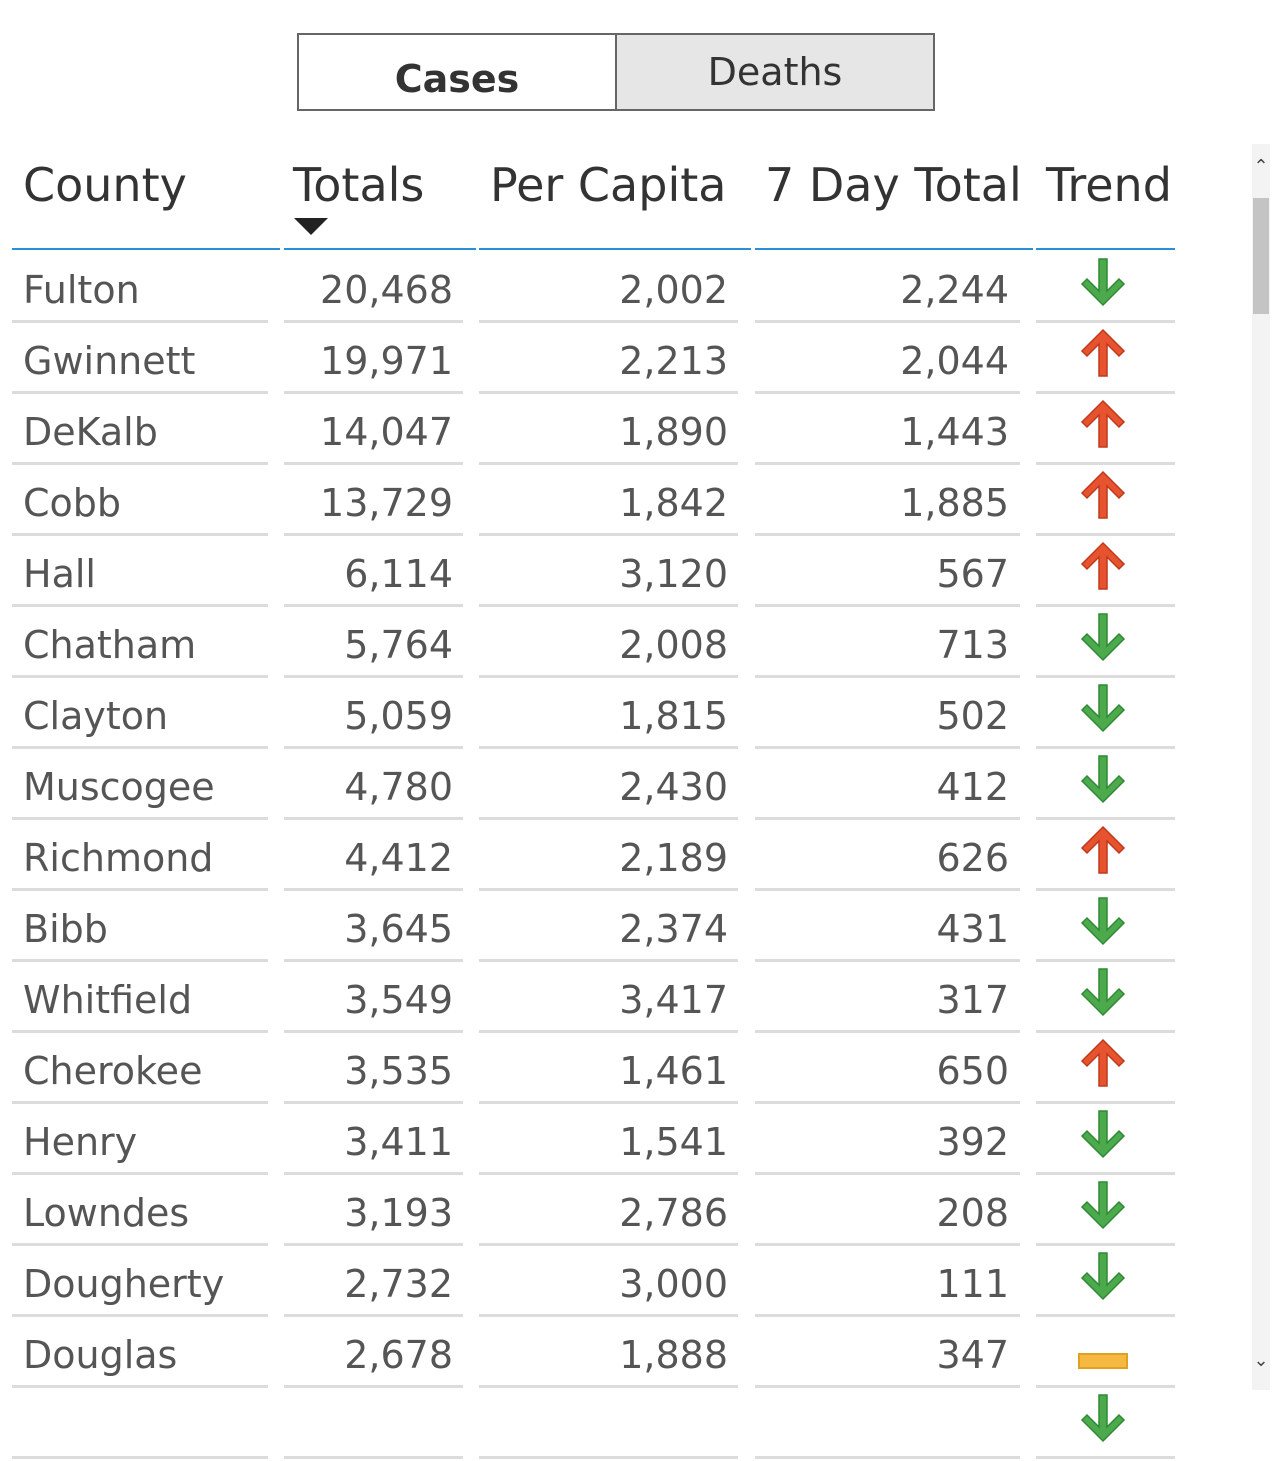 The image size is (1280, 1461). What do you see at coordinates (673, 503) in the screenshot?
I see `per-capita-cell: 1,842` at bounding box center [673, 503].